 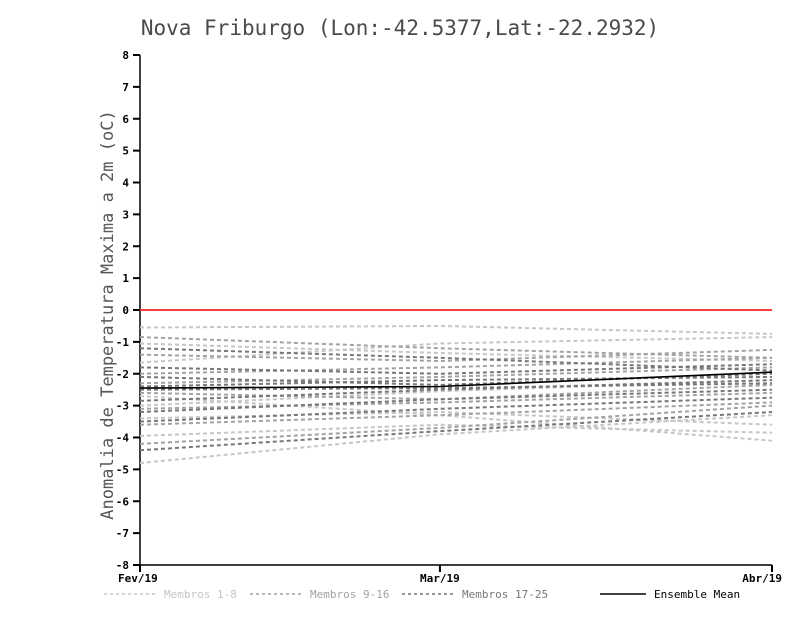 I want to click on y-tick-label: 8, so click(x=125, y=55).